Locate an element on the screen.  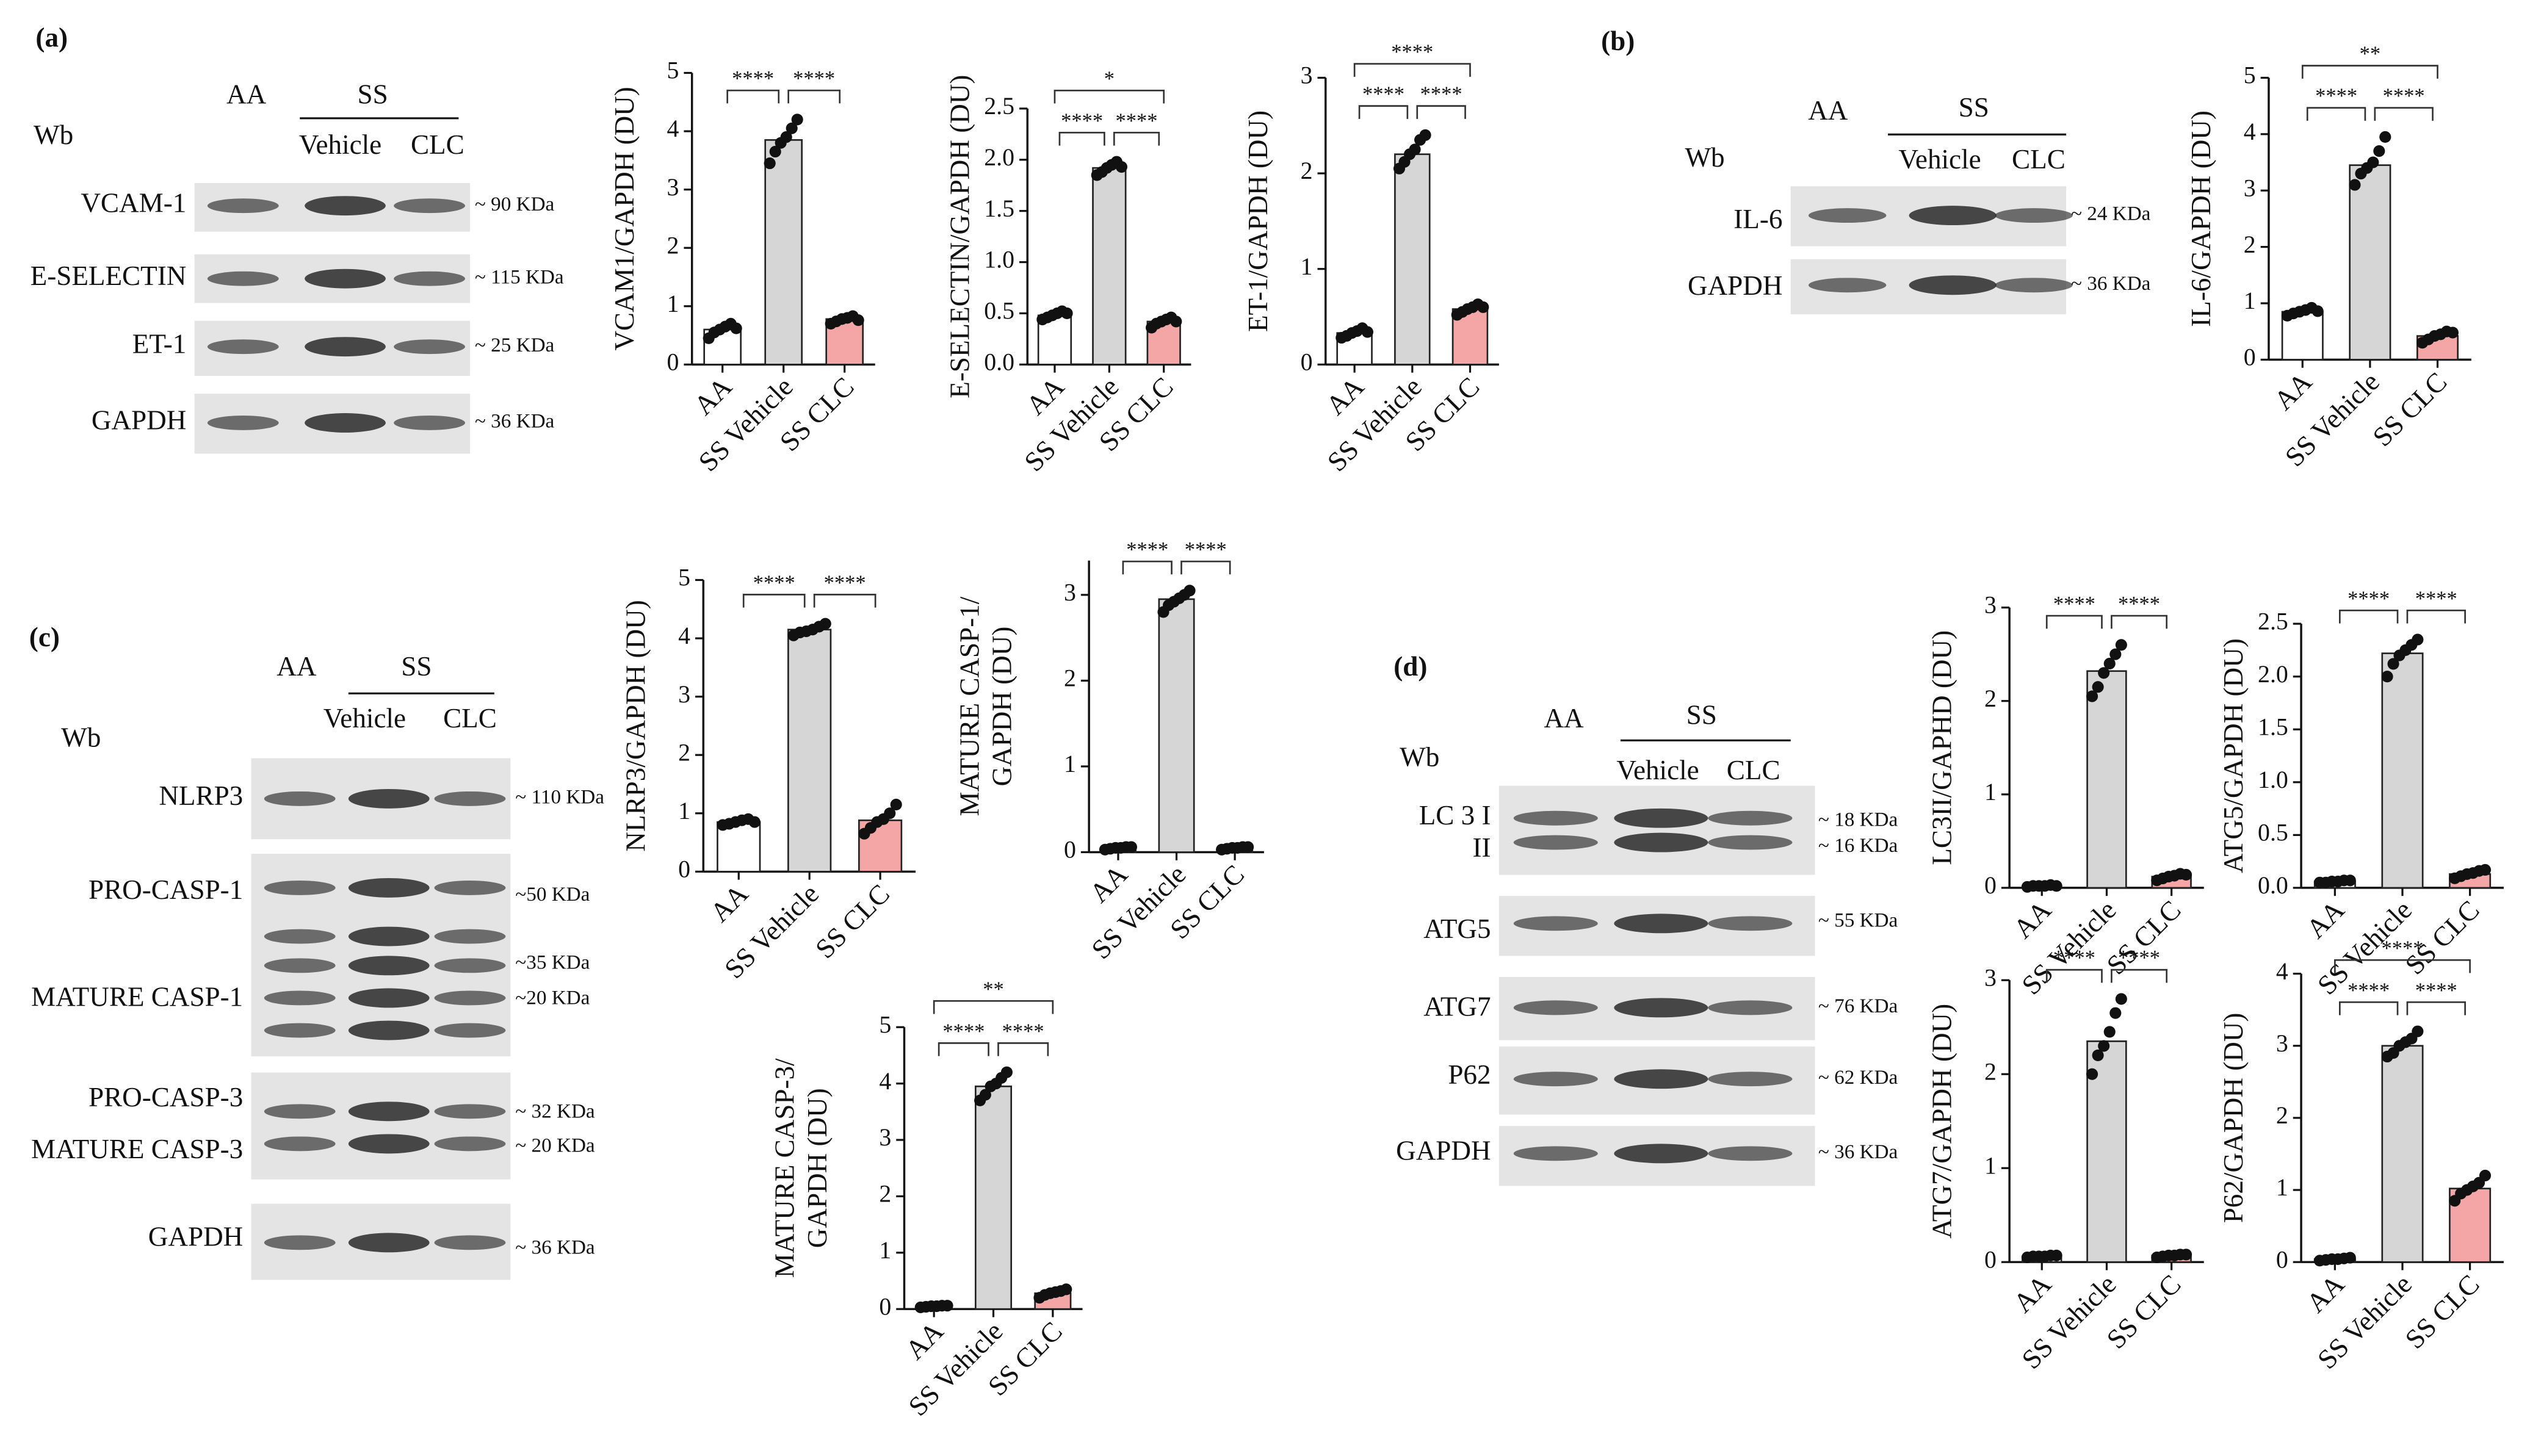
significance-label: ** is located at coordinates (2370, 54).